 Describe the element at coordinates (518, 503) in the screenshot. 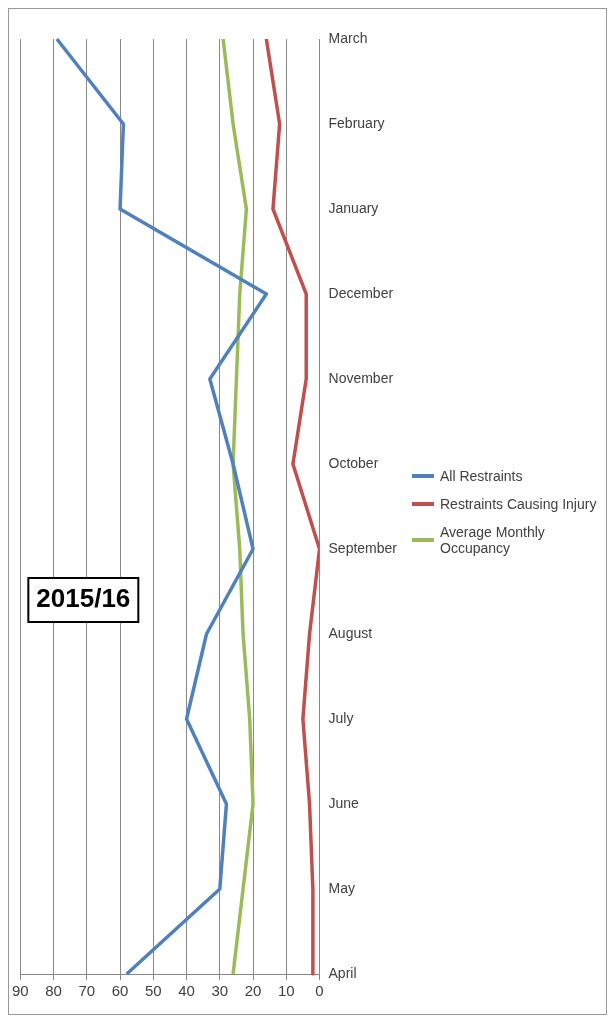

I see `legend-label: Restraints Causing Injury` at that location.